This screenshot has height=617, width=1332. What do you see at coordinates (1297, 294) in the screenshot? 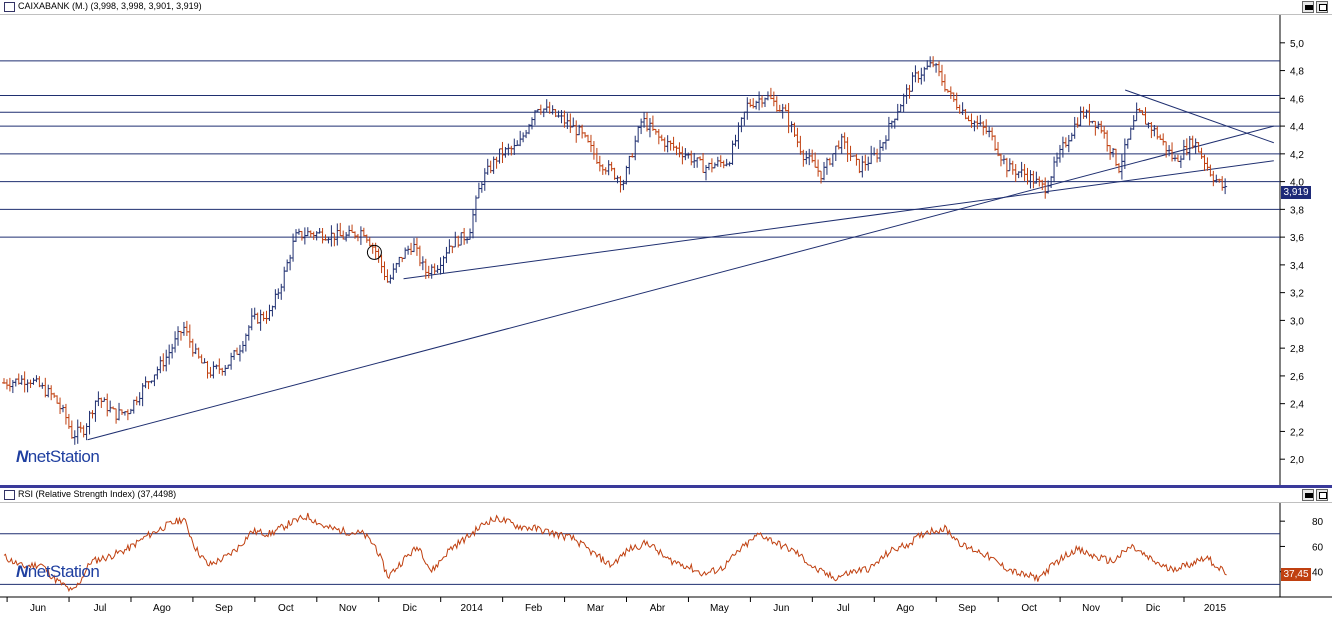
I see `price-y-tick-label: 3,2` at bounding box center [1297, 294].